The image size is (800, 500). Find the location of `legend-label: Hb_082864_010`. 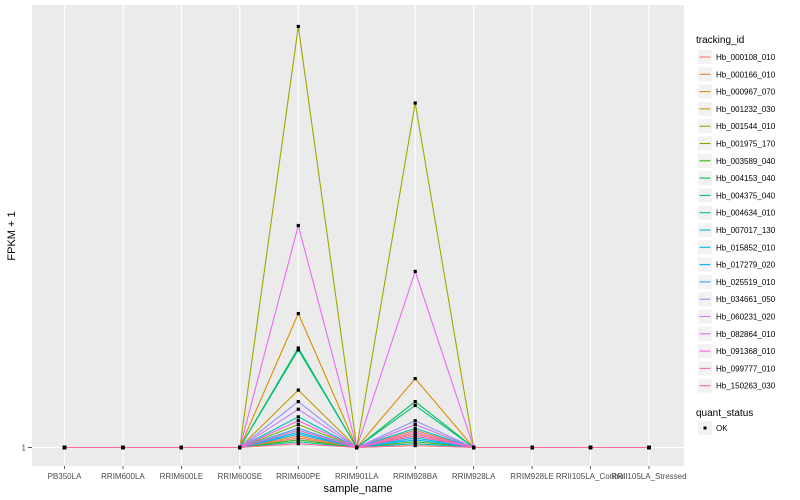

legend-label: Hb_082864_010 is located at coordinates (746, 334).